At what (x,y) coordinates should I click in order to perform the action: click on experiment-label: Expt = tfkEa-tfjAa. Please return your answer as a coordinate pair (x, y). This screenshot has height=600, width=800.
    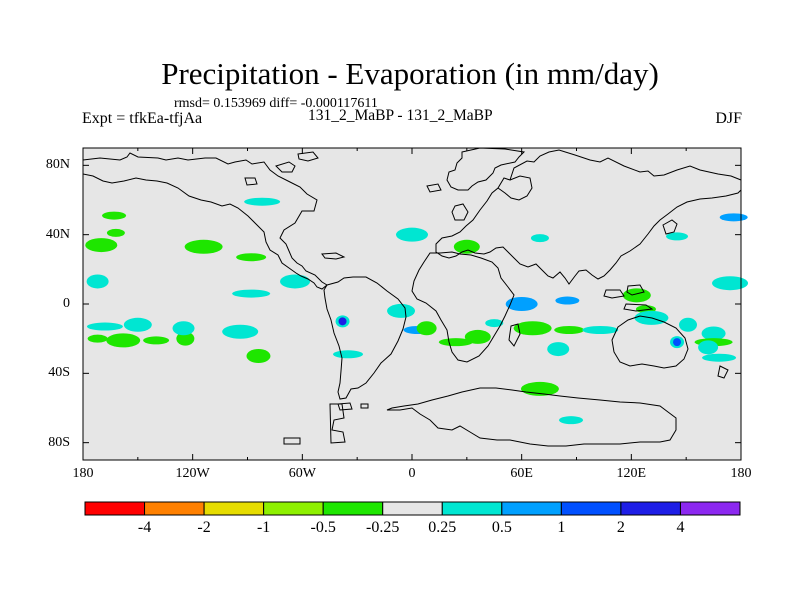
    Looking at the image, I should click on (142, 118).